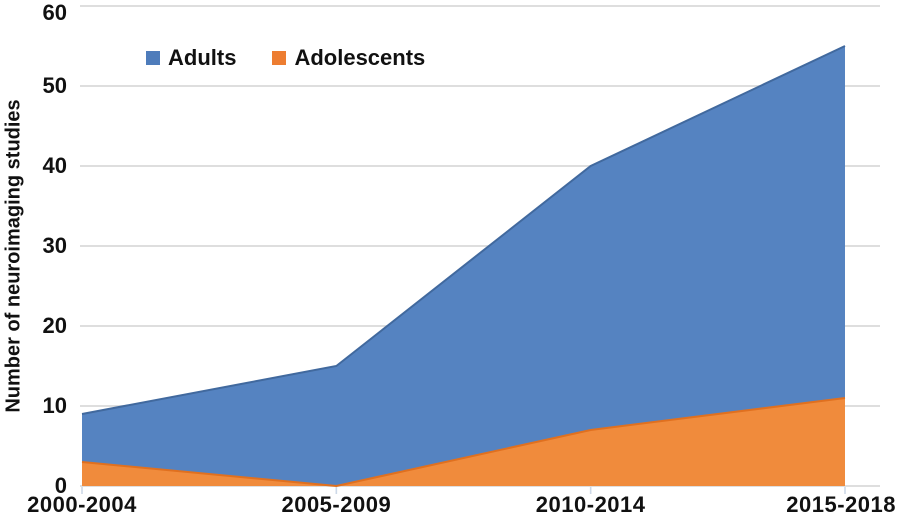  Describe the element at coordinates (54, 325) in the screenshot. I see `y-tick-label-20: 20` at that location.